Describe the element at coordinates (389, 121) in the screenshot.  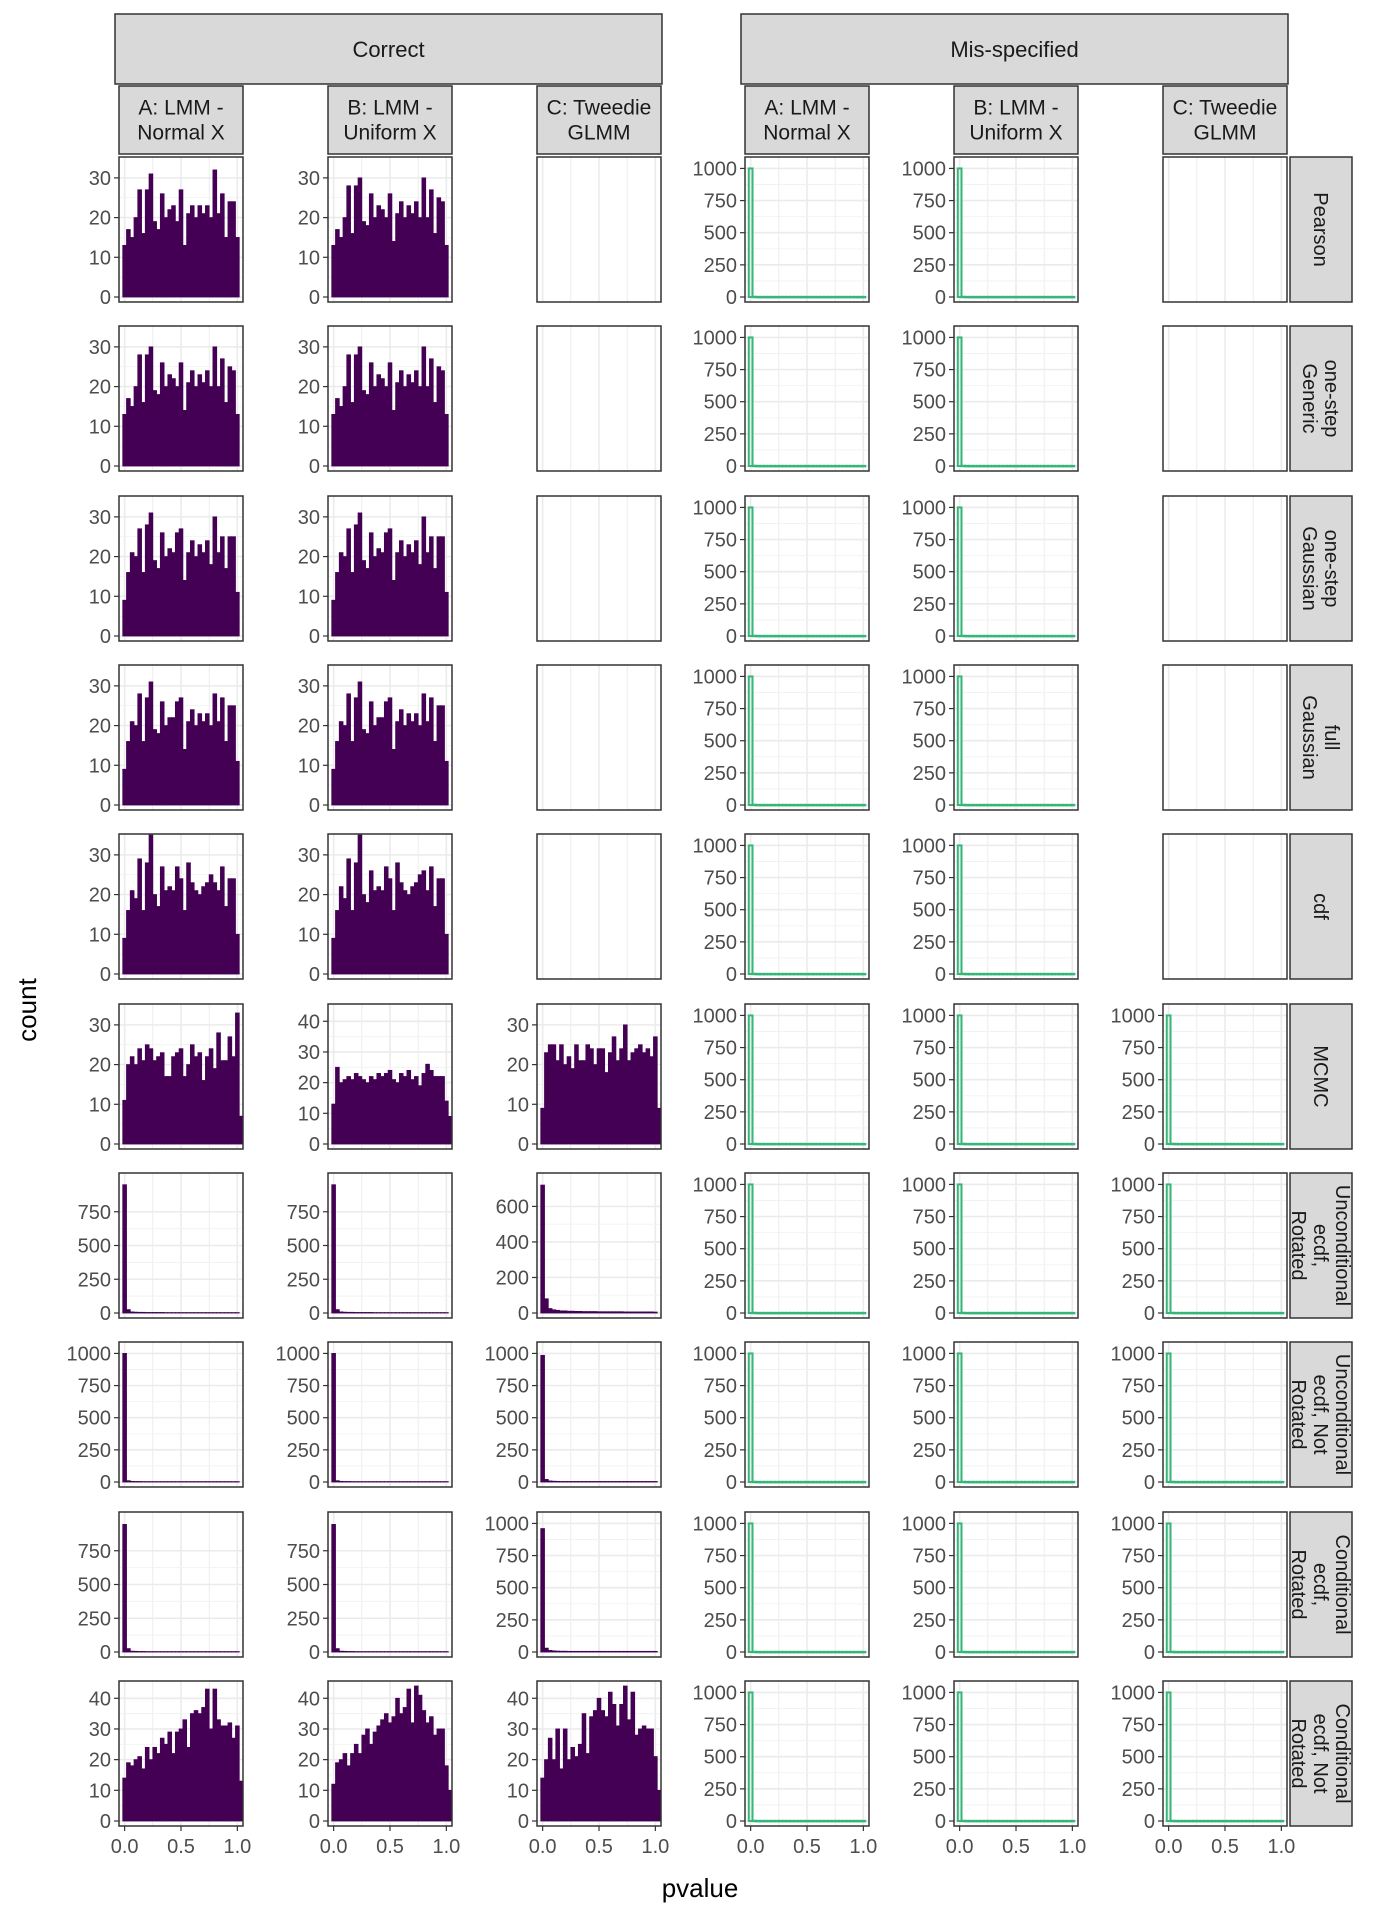
I see `facet-column-label: B: LMM -Uniform X` at that location.